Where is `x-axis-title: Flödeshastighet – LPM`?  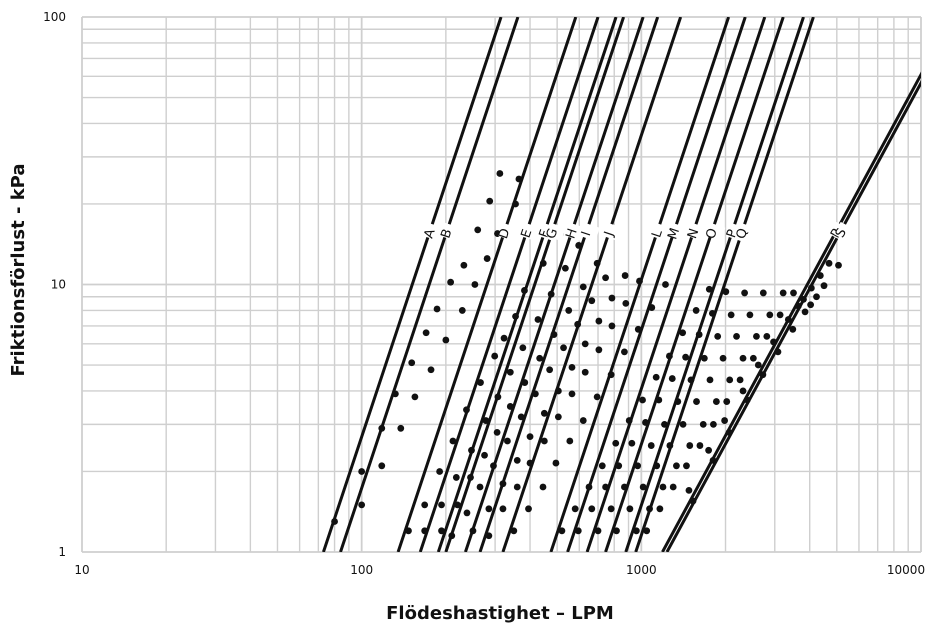 x-axis-title: Flödeshastighet – LPM is located at coordinates (500, 613).